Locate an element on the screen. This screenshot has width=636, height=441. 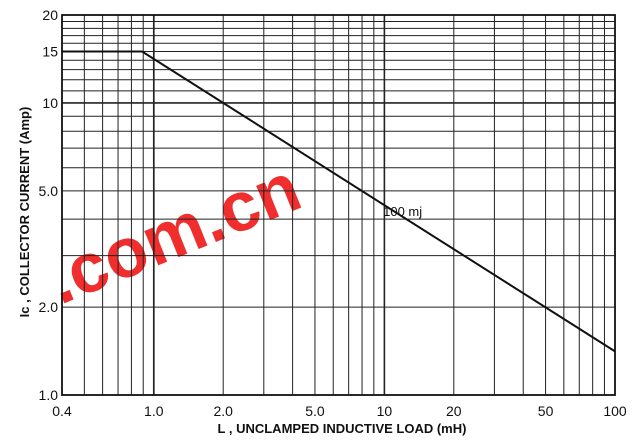
x-tick-label: 10 is located at coordinates (385, 411).